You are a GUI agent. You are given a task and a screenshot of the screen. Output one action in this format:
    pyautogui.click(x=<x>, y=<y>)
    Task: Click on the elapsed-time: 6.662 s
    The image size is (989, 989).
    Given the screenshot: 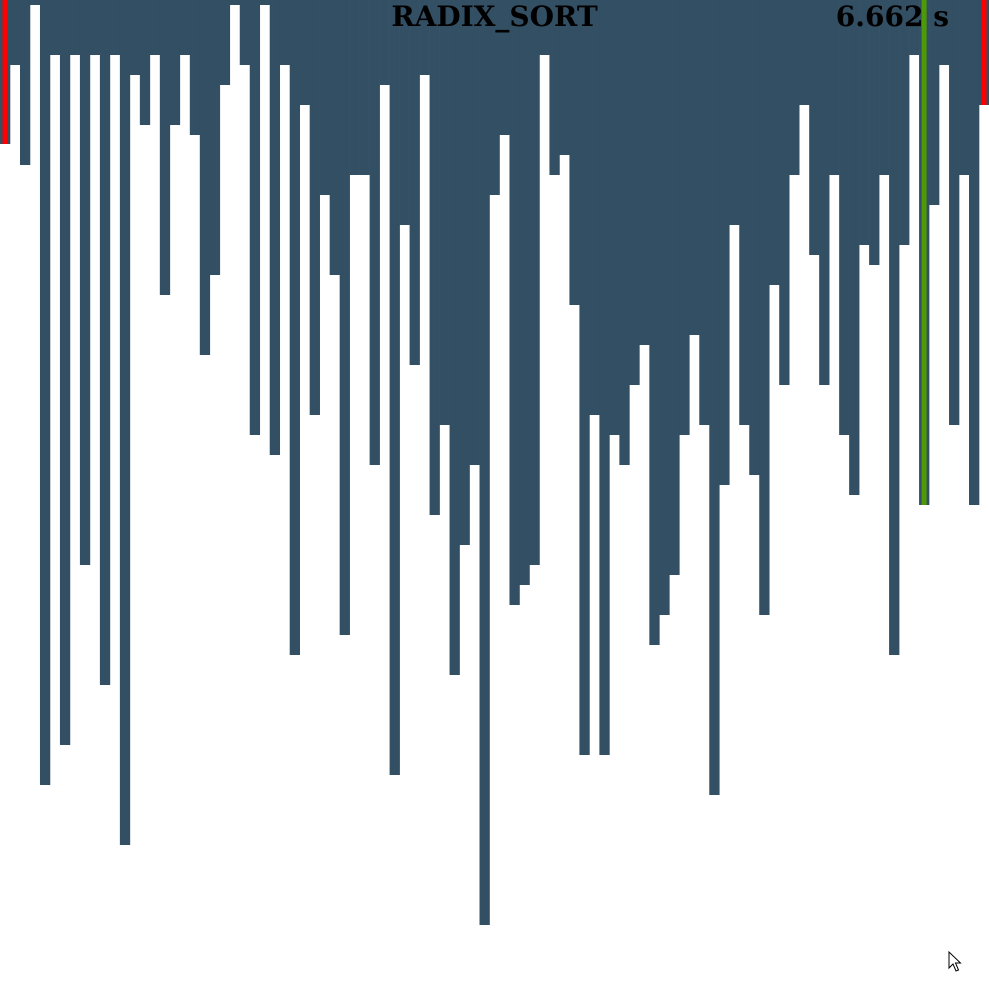 What is the action you would take?
    pyautogui.click(x=892, y=16)
    